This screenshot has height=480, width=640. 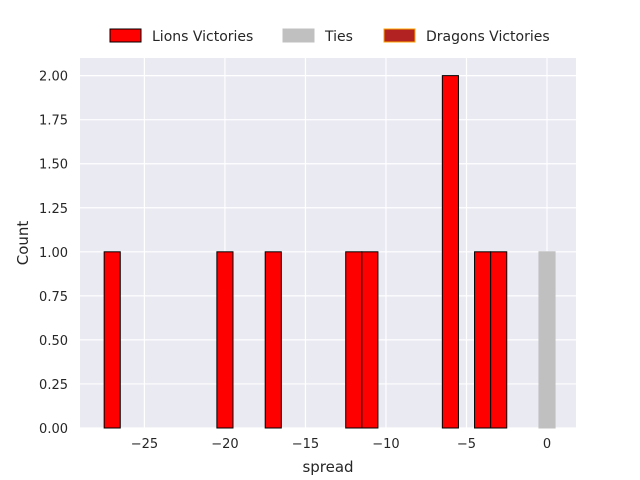 I want to click on bar-series1-bin0, so click(x=547, y=340).